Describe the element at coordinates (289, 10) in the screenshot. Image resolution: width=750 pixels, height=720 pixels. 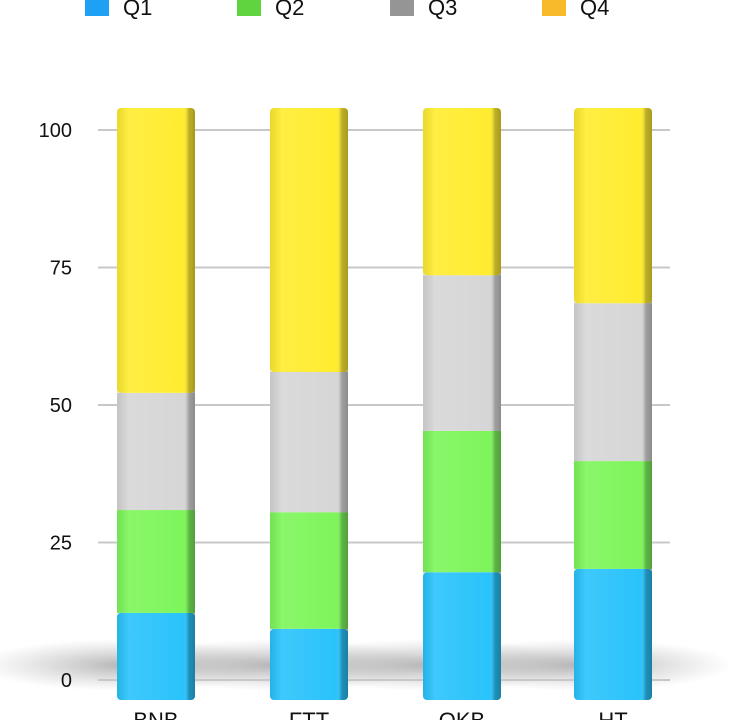
I see `legend-label: Q2` at that location.